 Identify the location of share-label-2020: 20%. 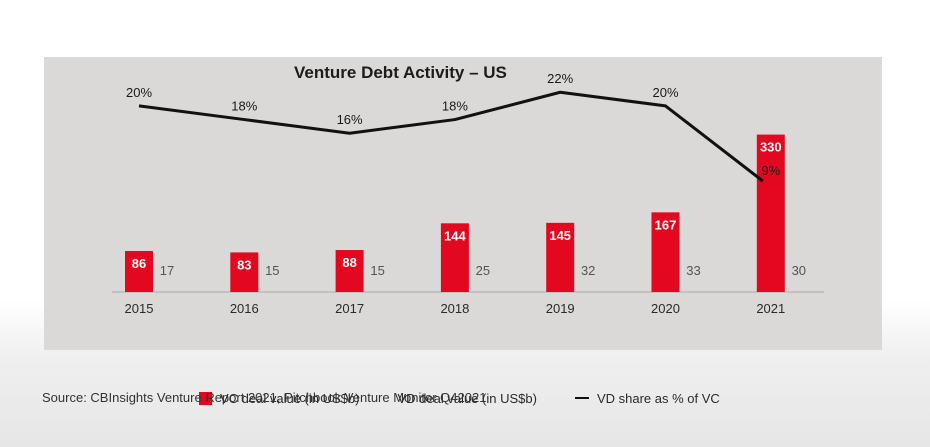
(665, 92).